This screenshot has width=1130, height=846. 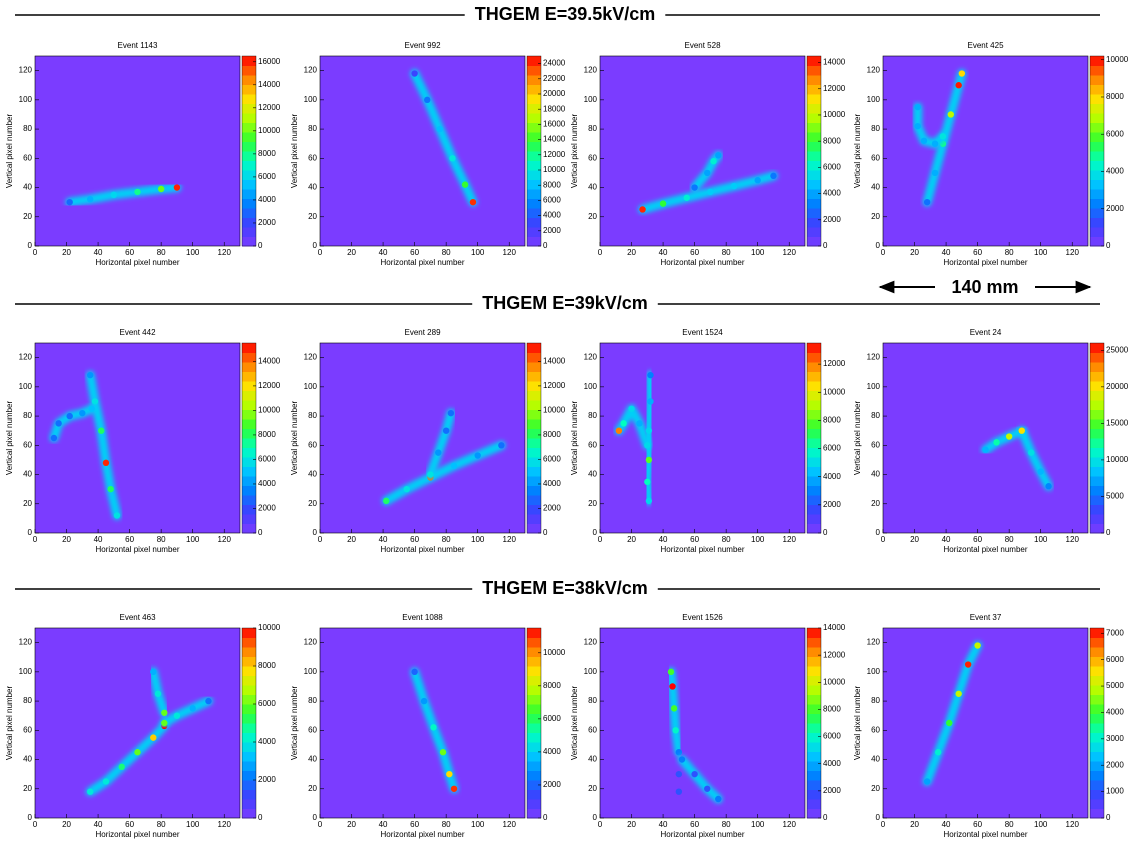 I want to click on track-halo, so click(x=440, y=444).